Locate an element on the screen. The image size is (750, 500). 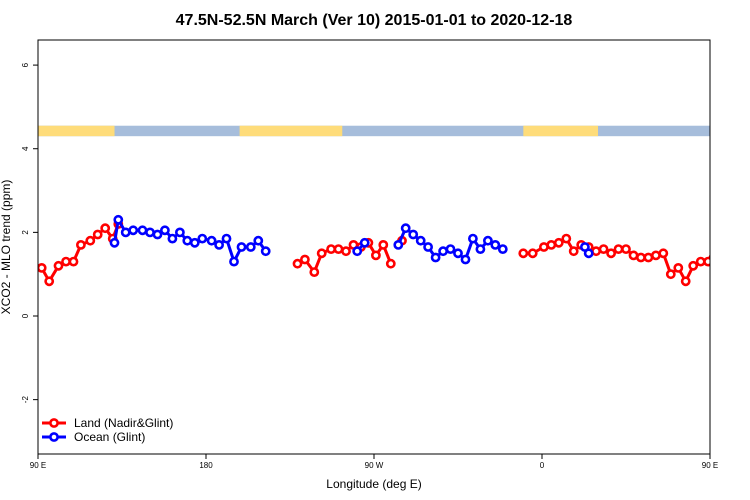
y-tick-label: -2 is located at coordinates (25, 400).